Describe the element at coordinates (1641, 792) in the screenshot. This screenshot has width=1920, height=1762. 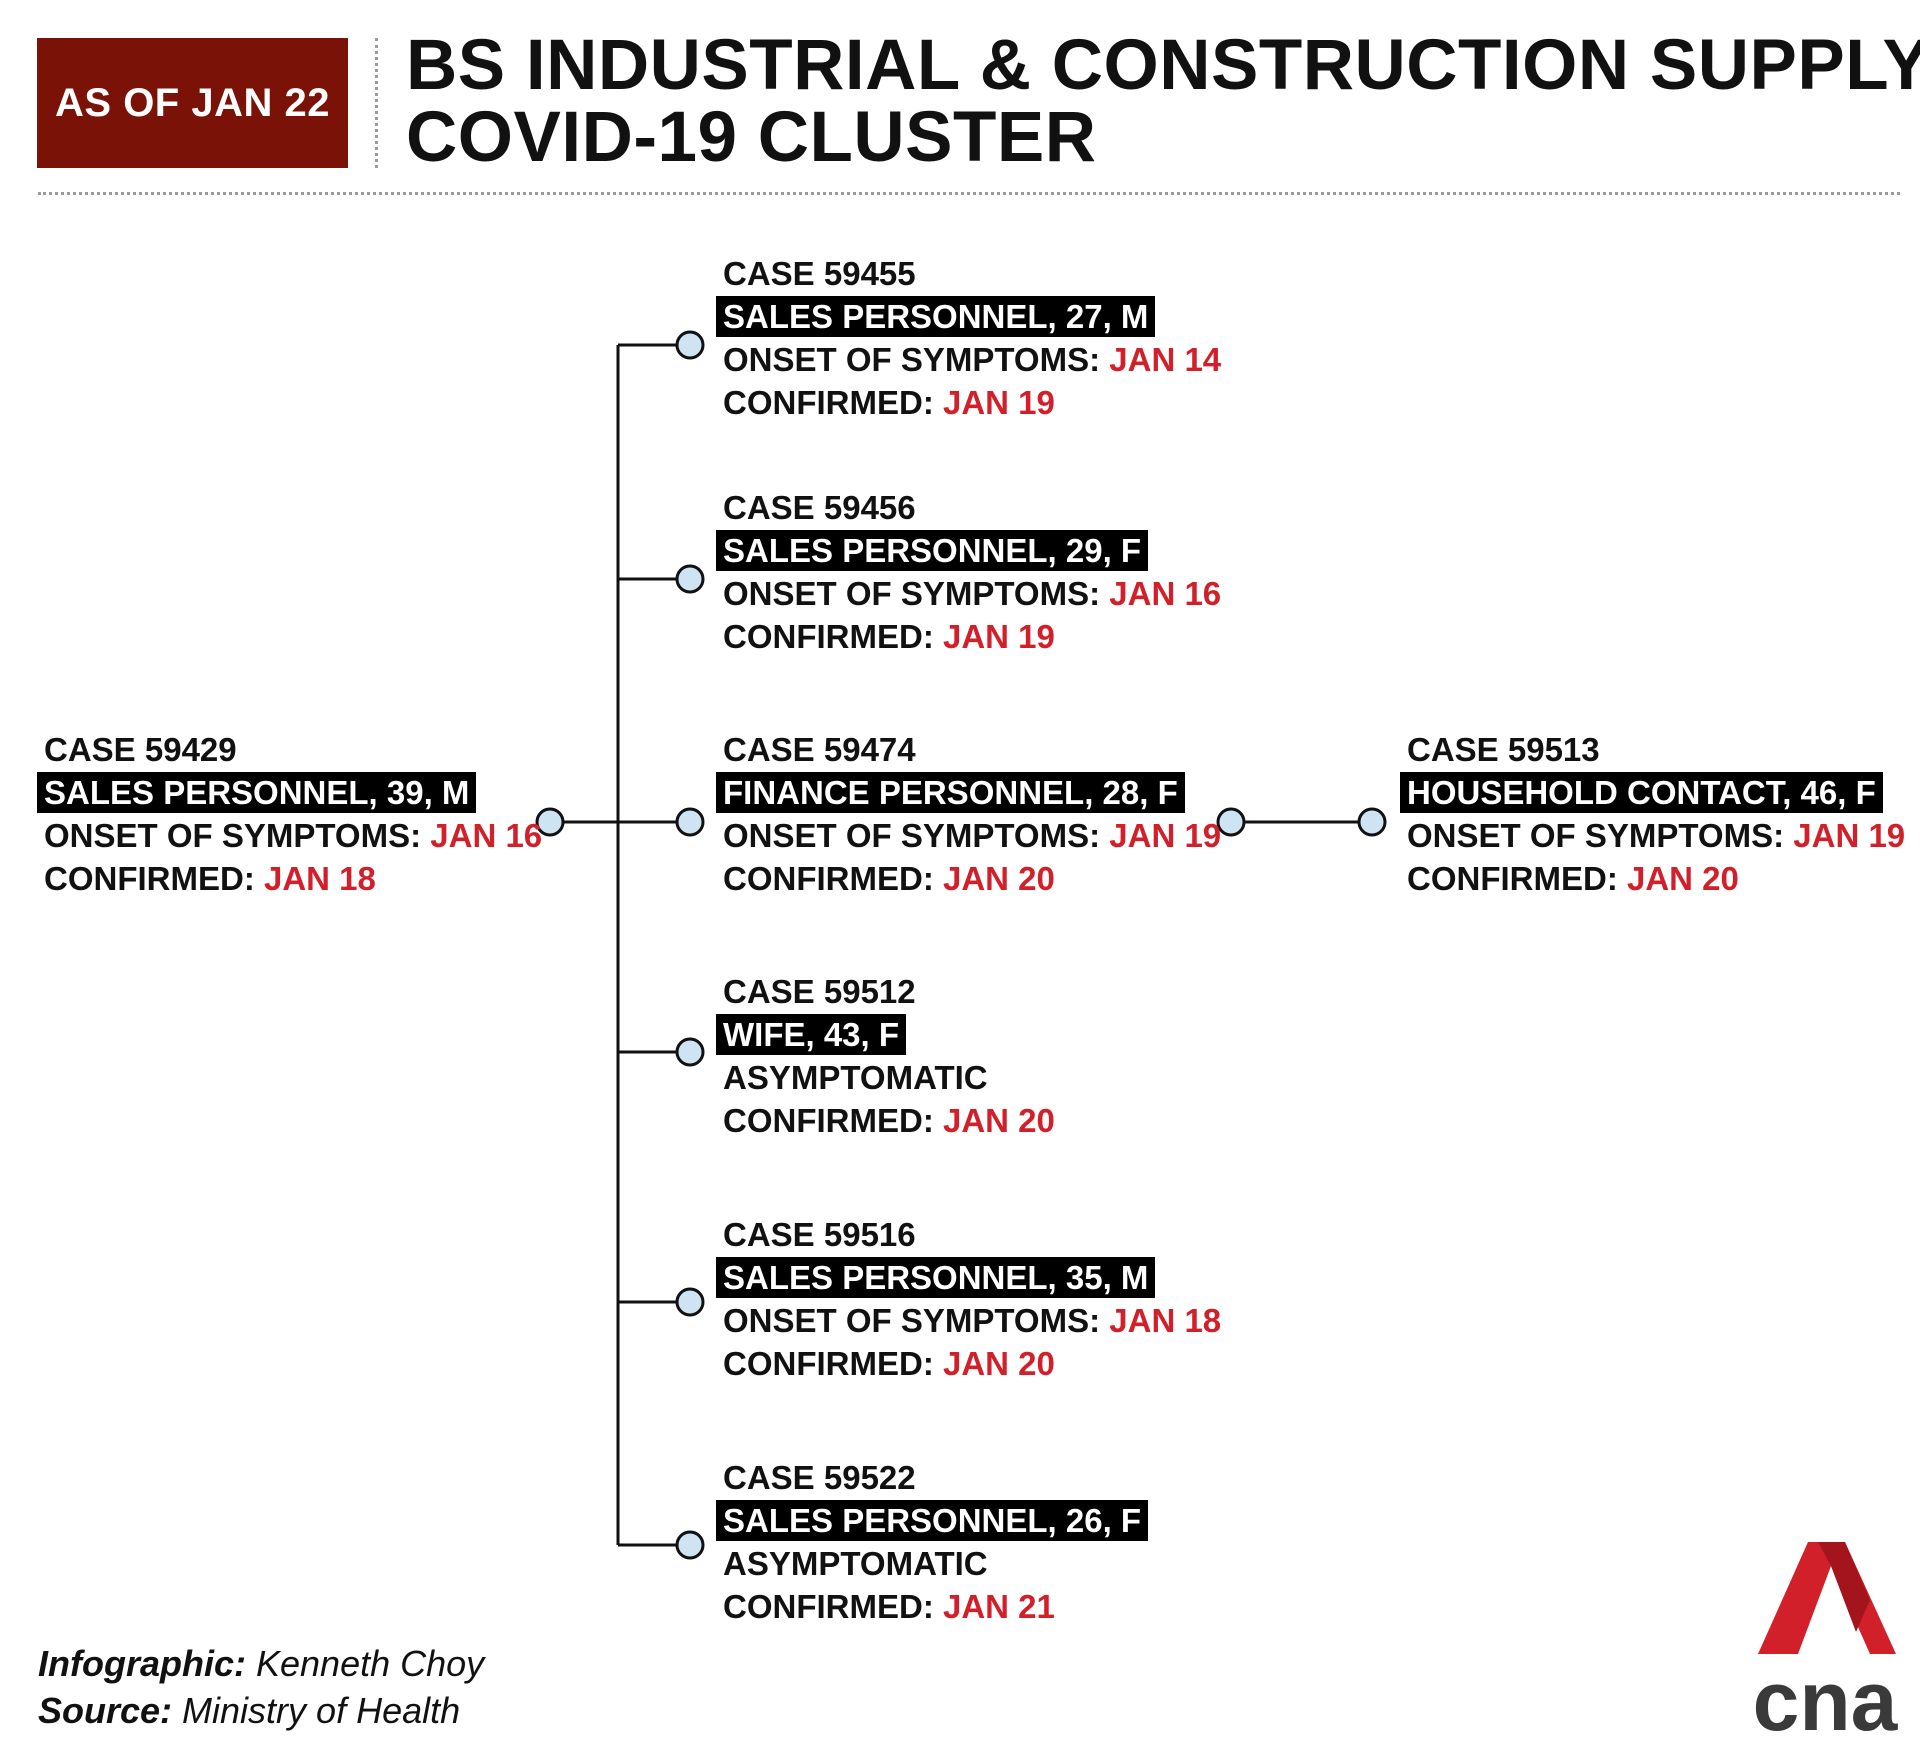
I see `case-profile-tag: HOUSEHOLD CONTACT, 46, F` at that location.